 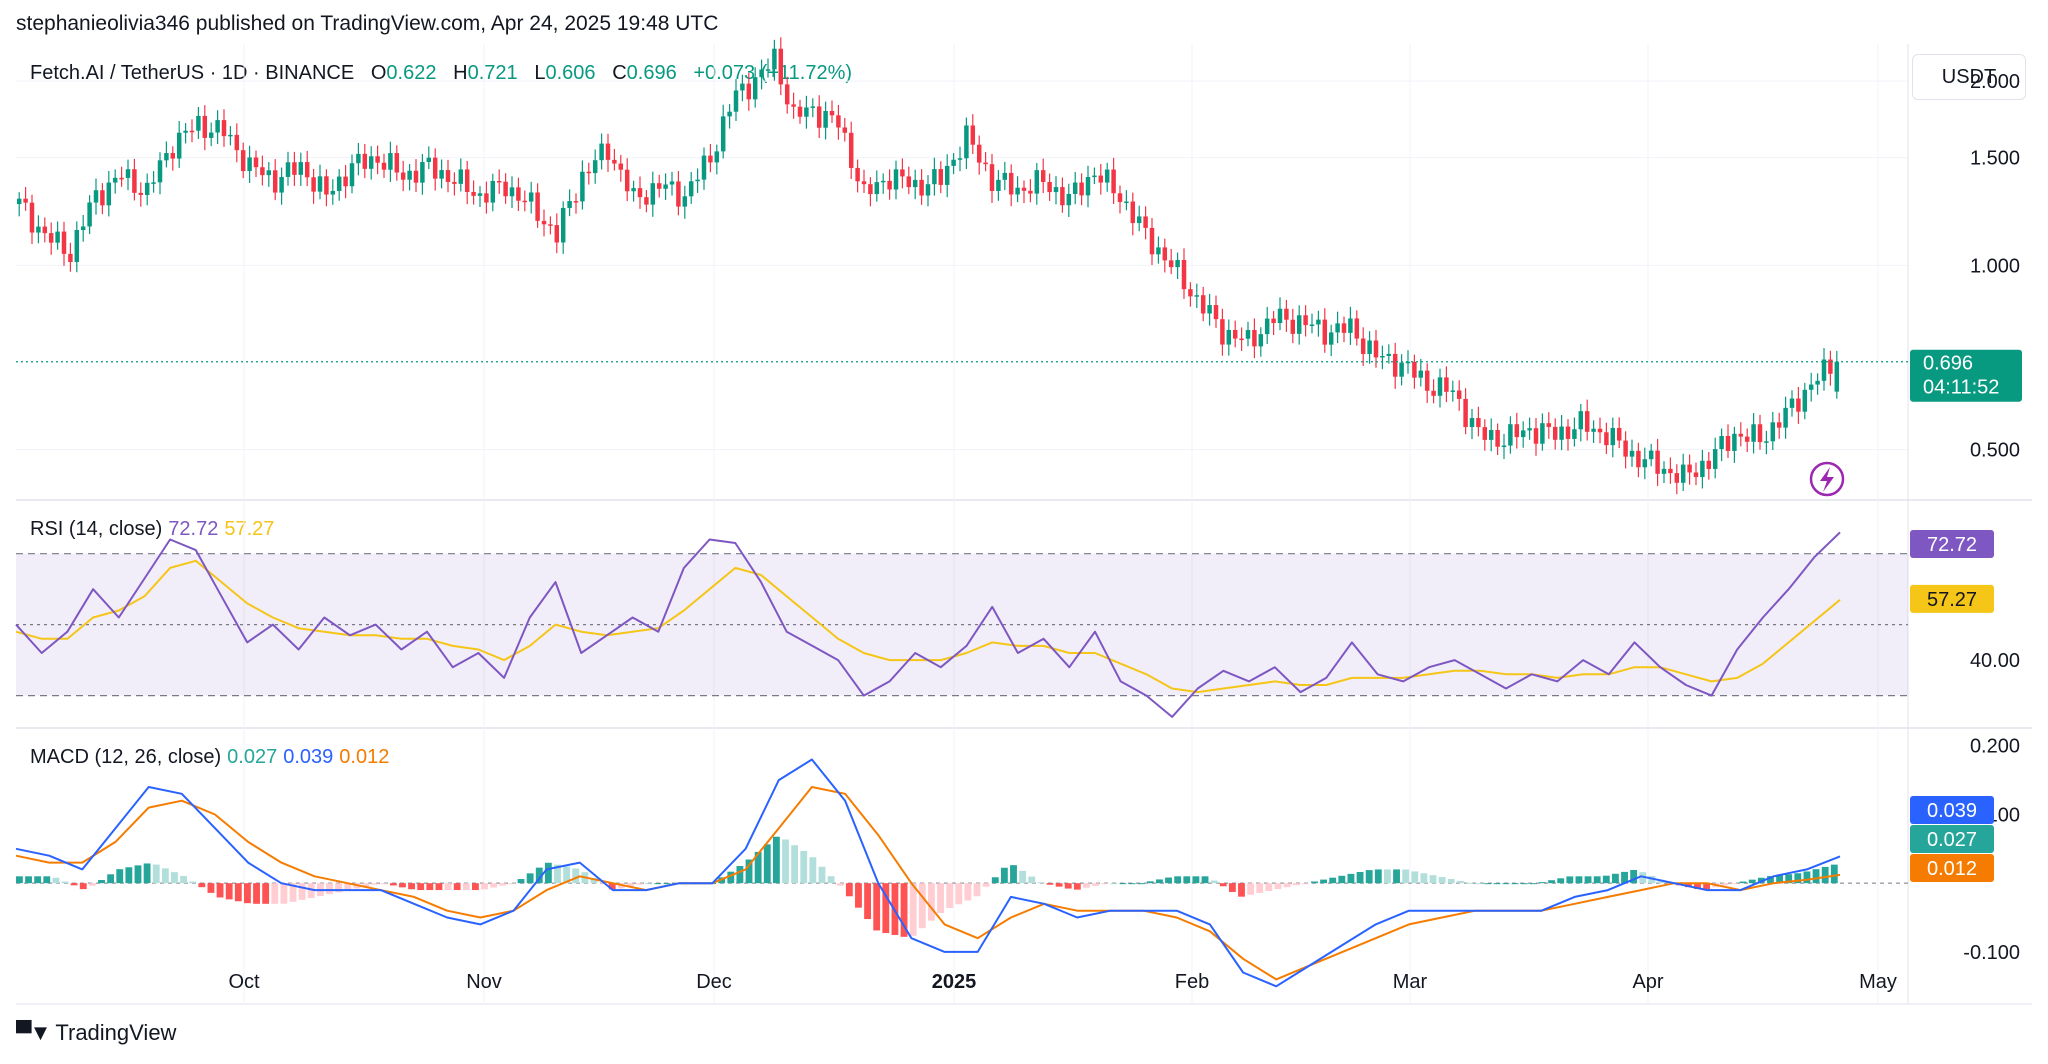 I want to click on x-tick-label: Apr, so click(x=1647, y=982).